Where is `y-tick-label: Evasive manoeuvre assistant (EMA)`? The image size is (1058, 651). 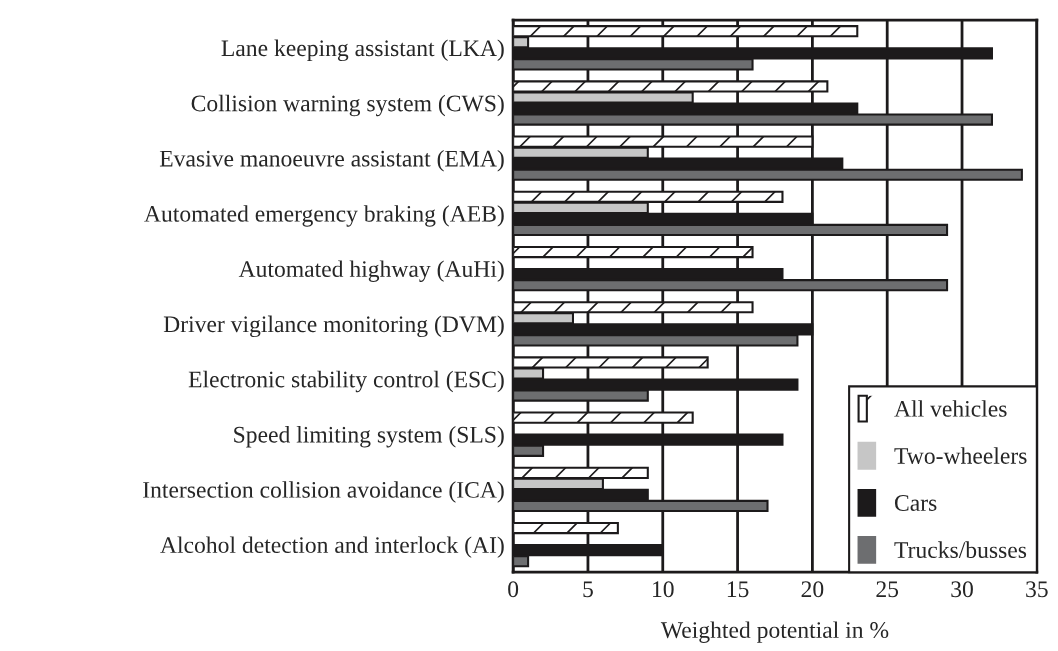 y-tick-label: Evasive manoeuvre assistant (EMA) is located at coordinates (331, 161).